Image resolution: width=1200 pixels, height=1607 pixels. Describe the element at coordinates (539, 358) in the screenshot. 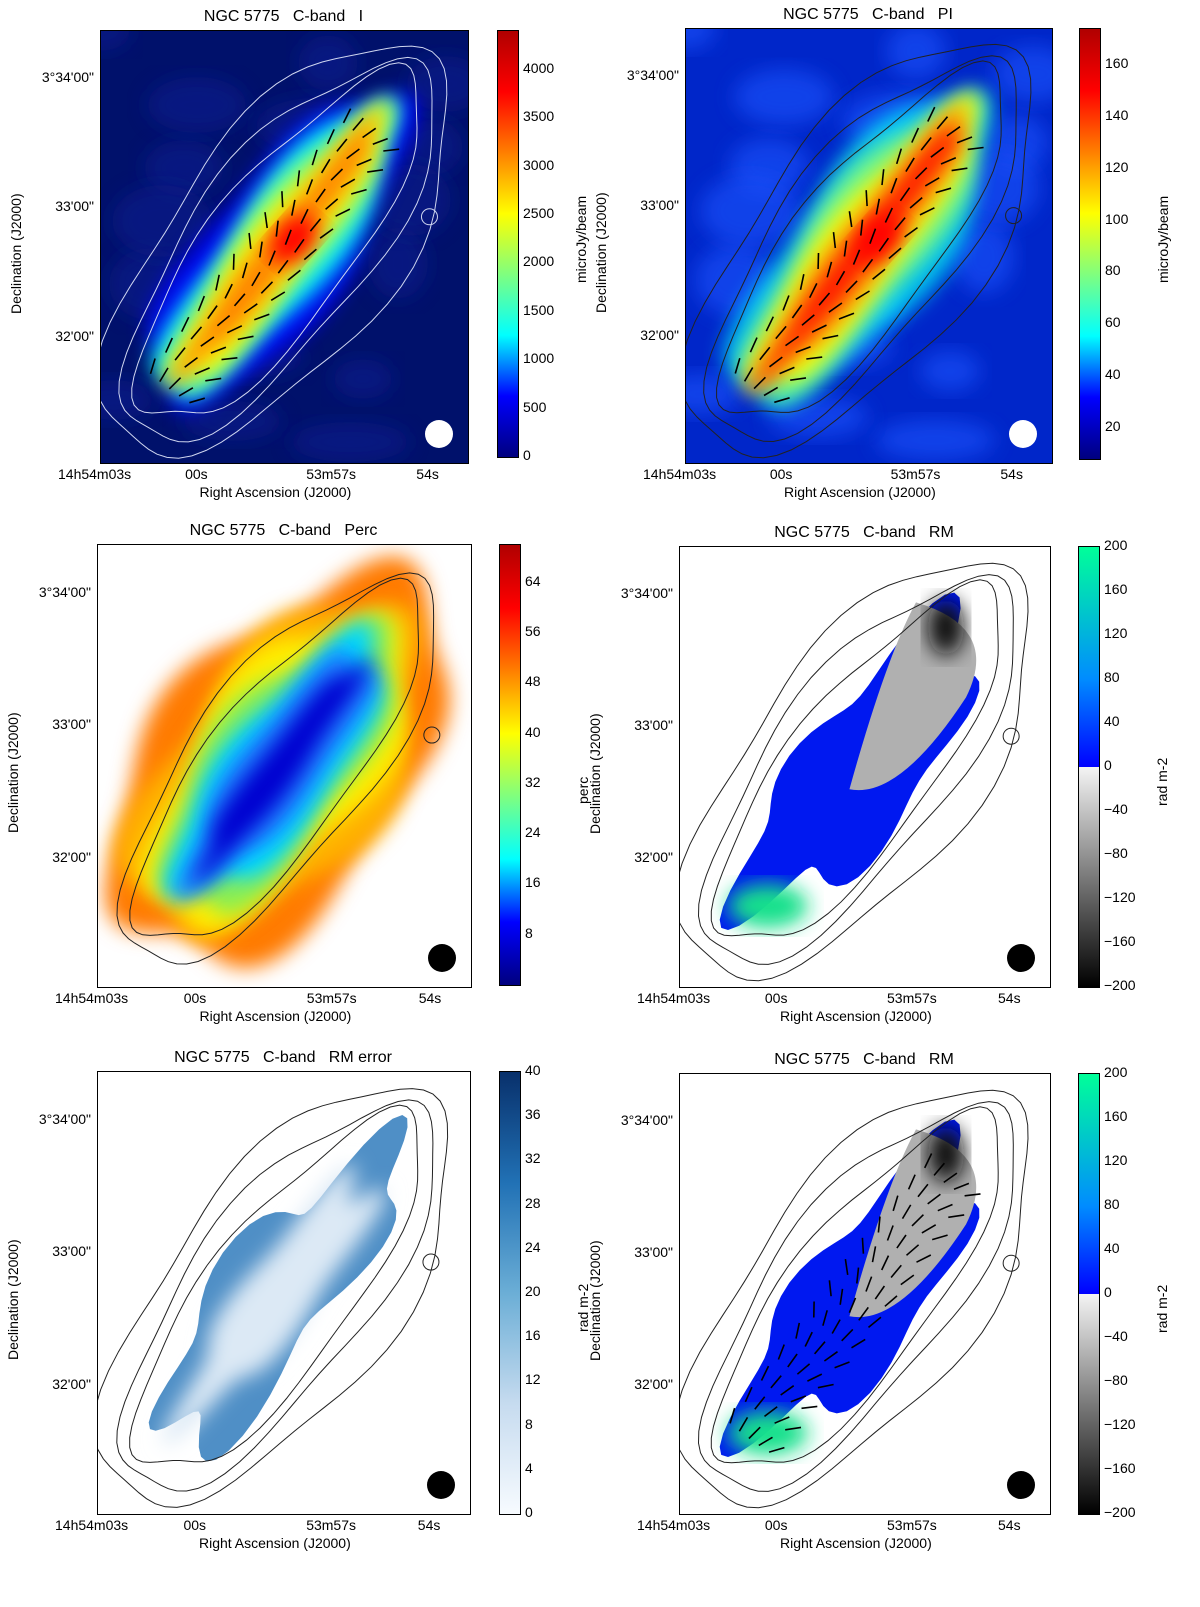

I see `colorbar-tick-label: 1000` at that location.